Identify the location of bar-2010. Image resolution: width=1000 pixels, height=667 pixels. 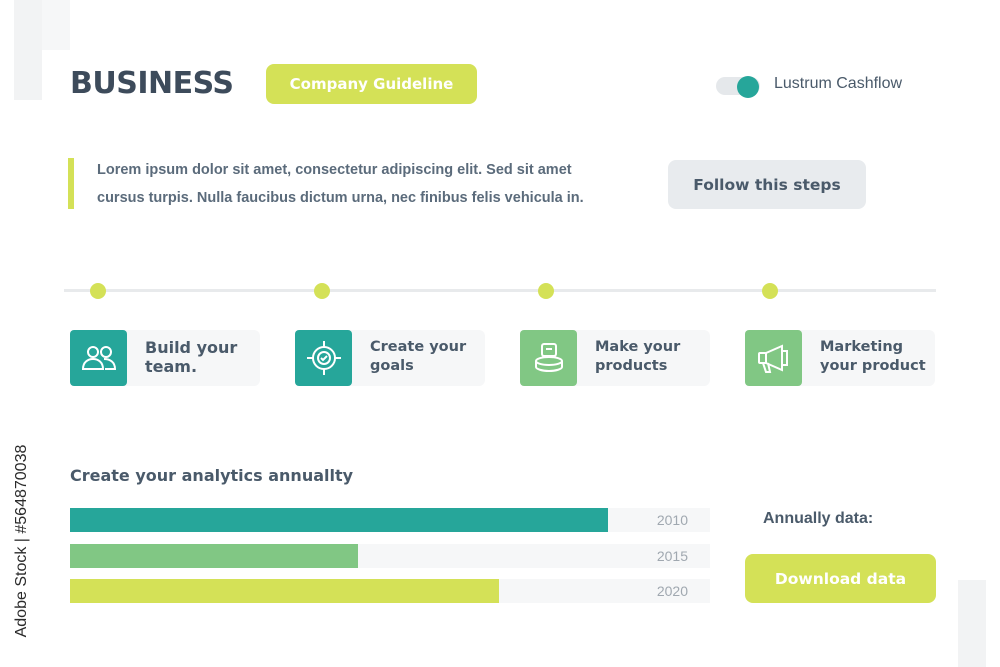
(339, 520).